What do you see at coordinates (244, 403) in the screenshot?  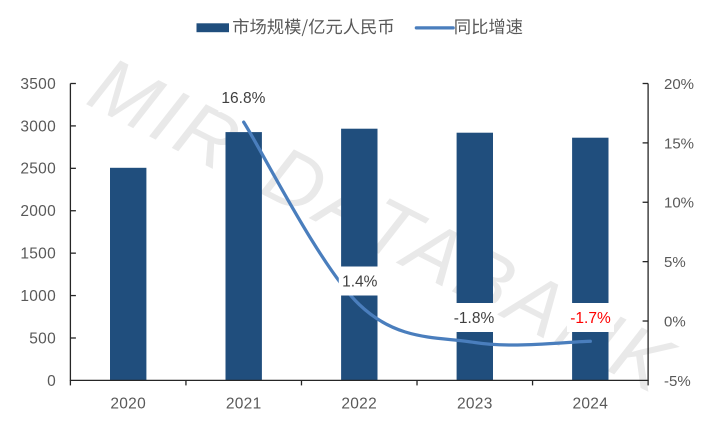 I see `svg-text: 2021` at bounding box center [244, 403].